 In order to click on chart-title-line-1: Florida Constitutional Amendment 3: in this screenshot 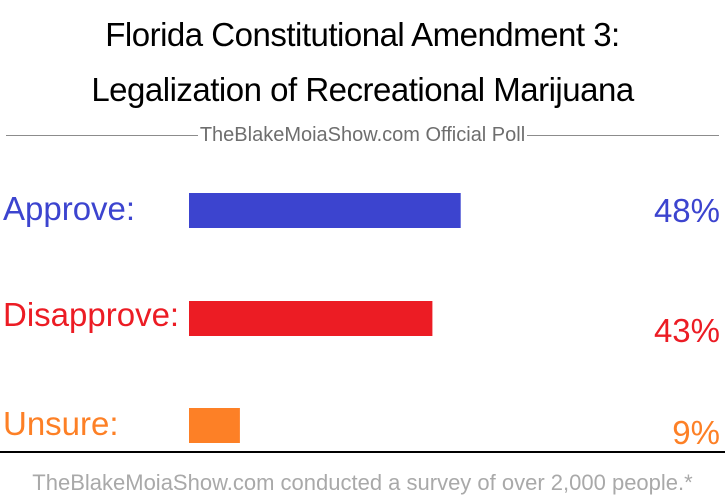, I will do `click(362, 34)`.